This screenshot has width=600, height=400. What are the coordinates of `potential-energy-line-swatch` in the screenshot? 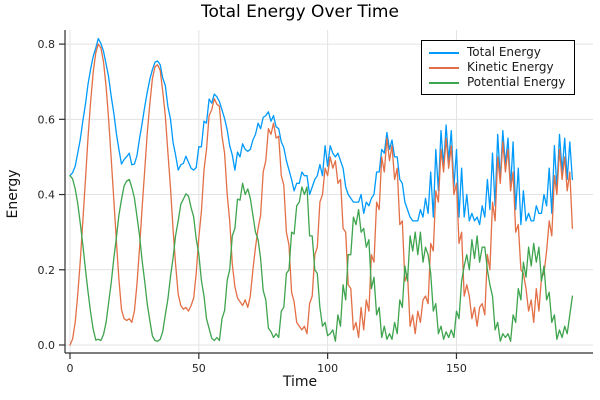 It's located at (444, 82).